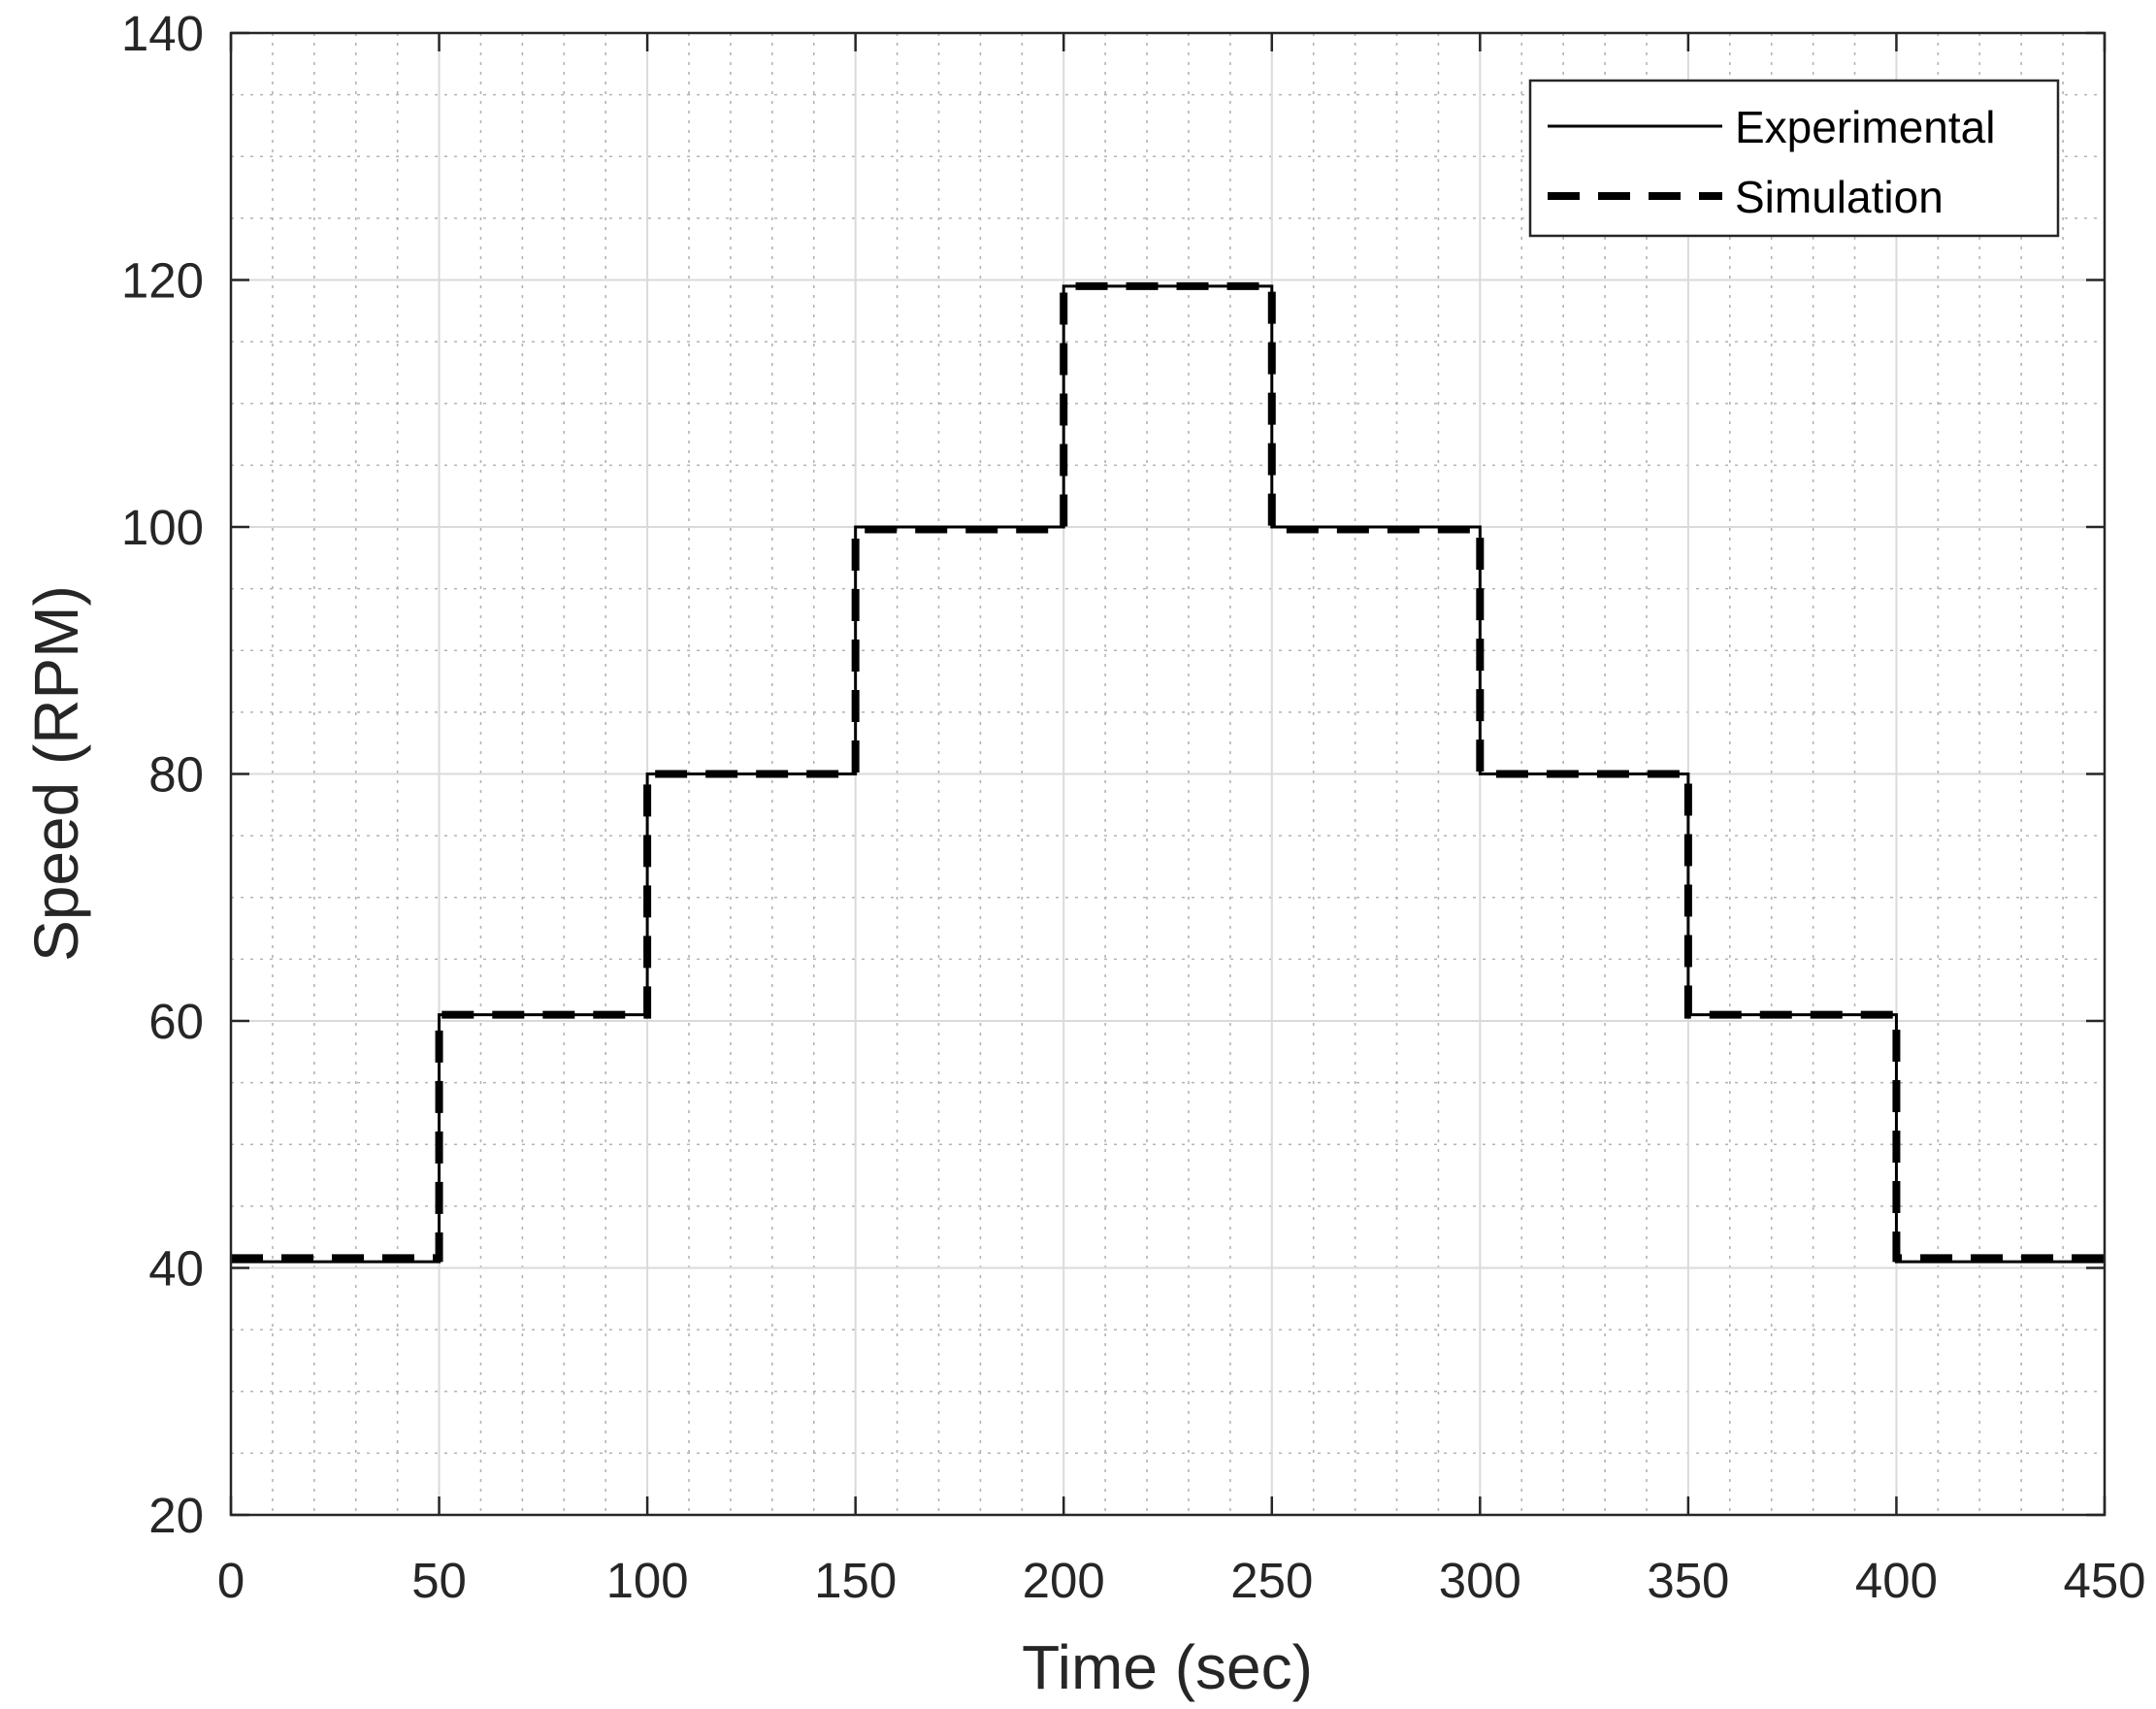  What do you see at coordinates (1839, 197) in the screenshot?
I see `legend-label-simulation: Simulation` at bounding box center [1839, 197].